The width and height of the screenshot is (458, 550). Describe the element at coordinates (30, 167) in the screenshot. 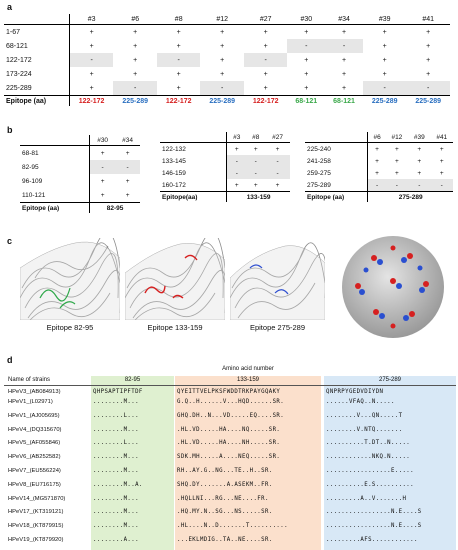

I see `row-label: 82-95` at that location.